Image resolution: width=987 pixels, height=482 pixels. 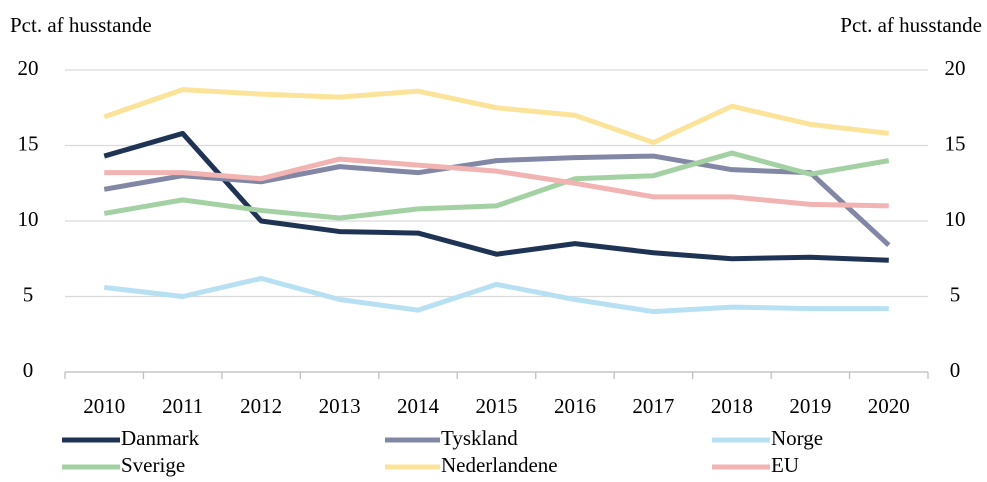 What do you see at coordinates (28, 219) in the screenshot?
I see `y-tick-label: 10` at bounding box center [28, 219].